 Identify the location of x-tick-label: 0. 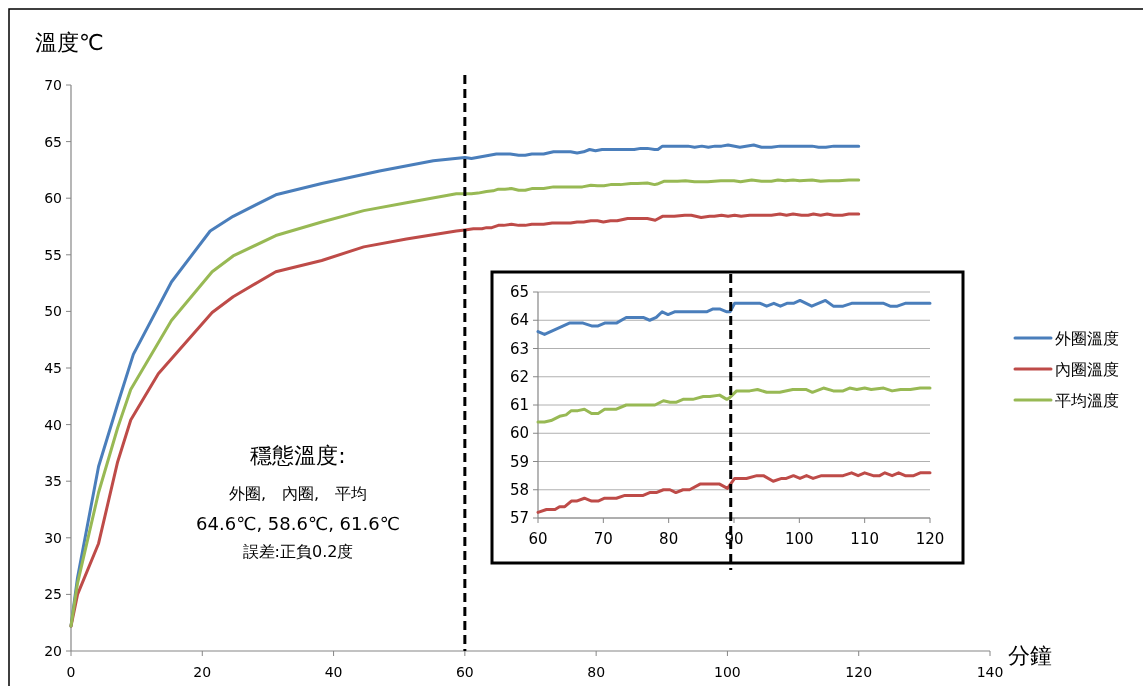
(71, 672).